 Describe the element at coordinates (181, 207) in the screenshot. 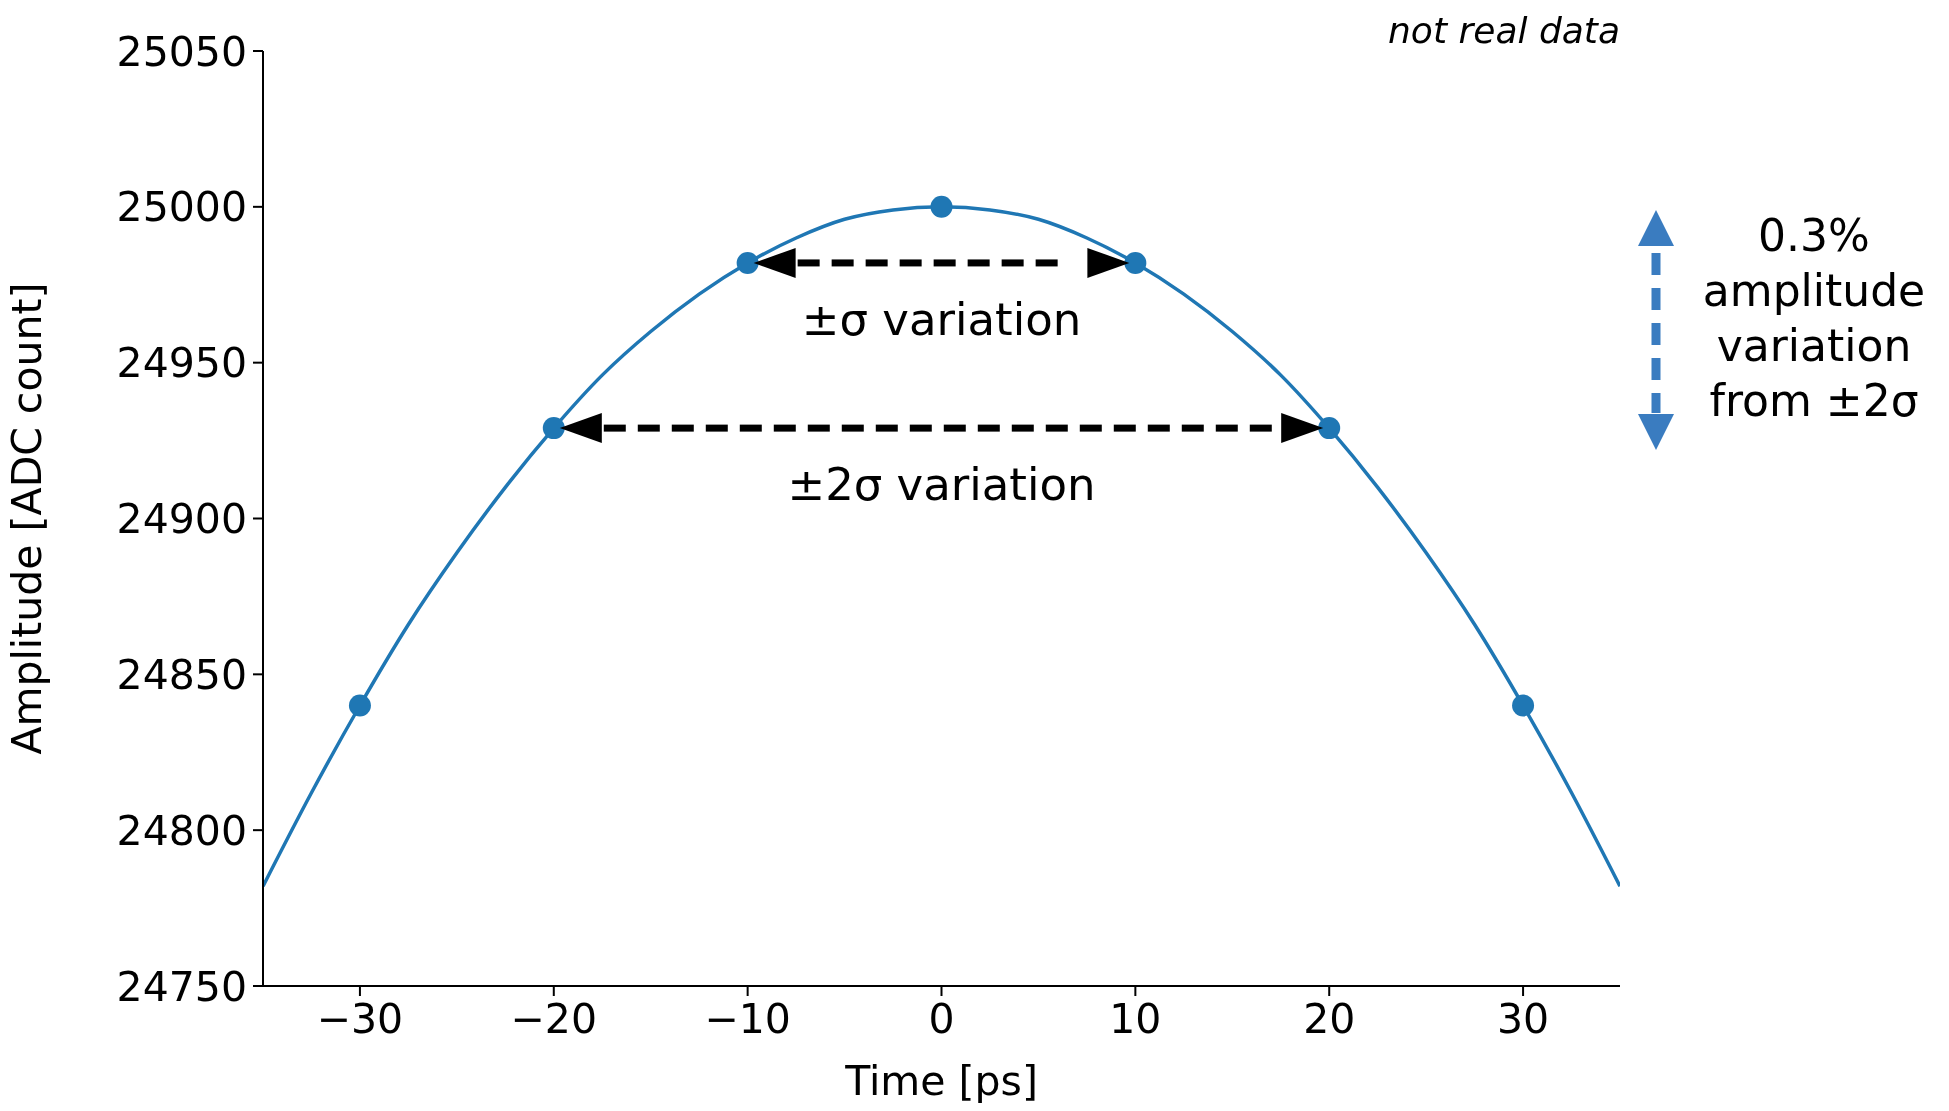

I see `y-tick-label: 25000` at that location.